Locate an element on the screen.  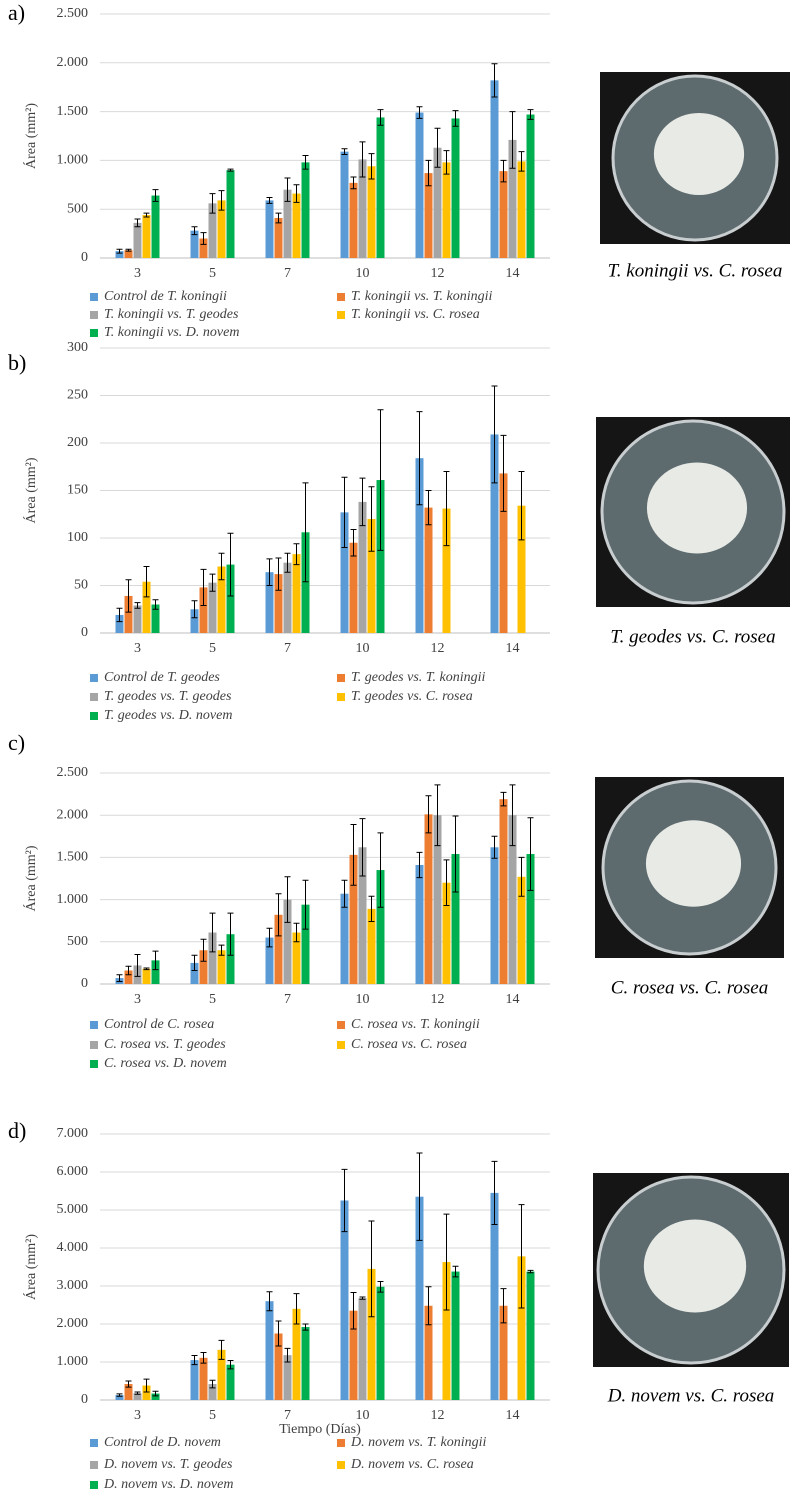
image-caption: T. geodes vs. C. rosea is located at coordinates (692, 636).